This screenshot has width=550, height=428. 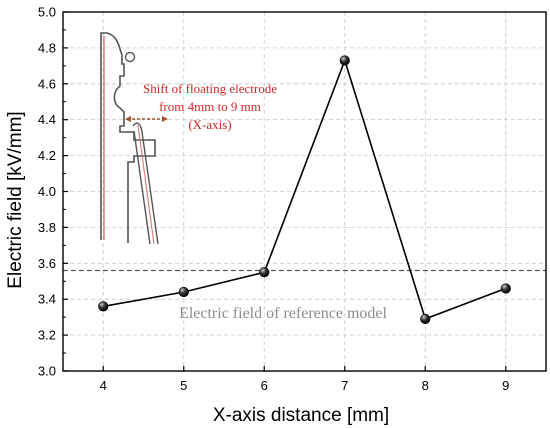 I want to click on reference-line-label: Electric field of reference model, so click(x=283, y=313).